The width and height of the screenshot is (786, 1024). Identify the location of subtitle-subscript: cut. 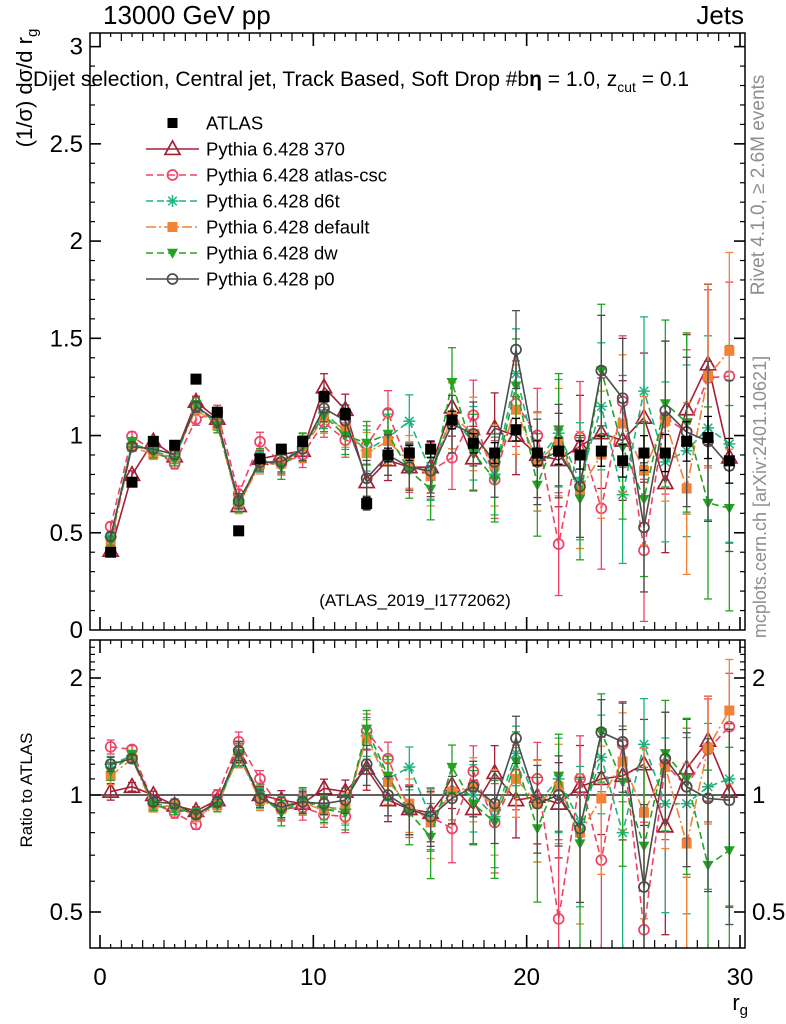
(626, 87).